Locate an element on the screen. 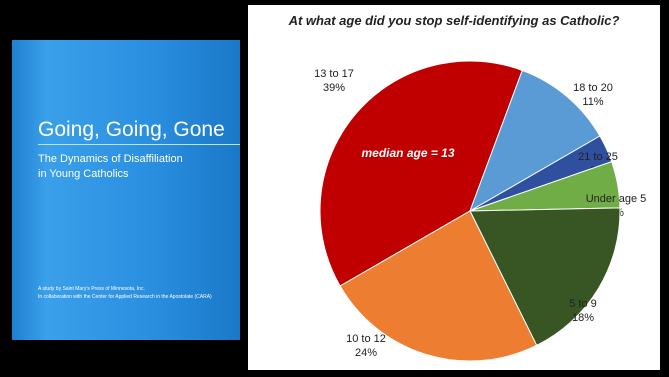  annotation: median age = 13 is located at coordinates (407, 153).